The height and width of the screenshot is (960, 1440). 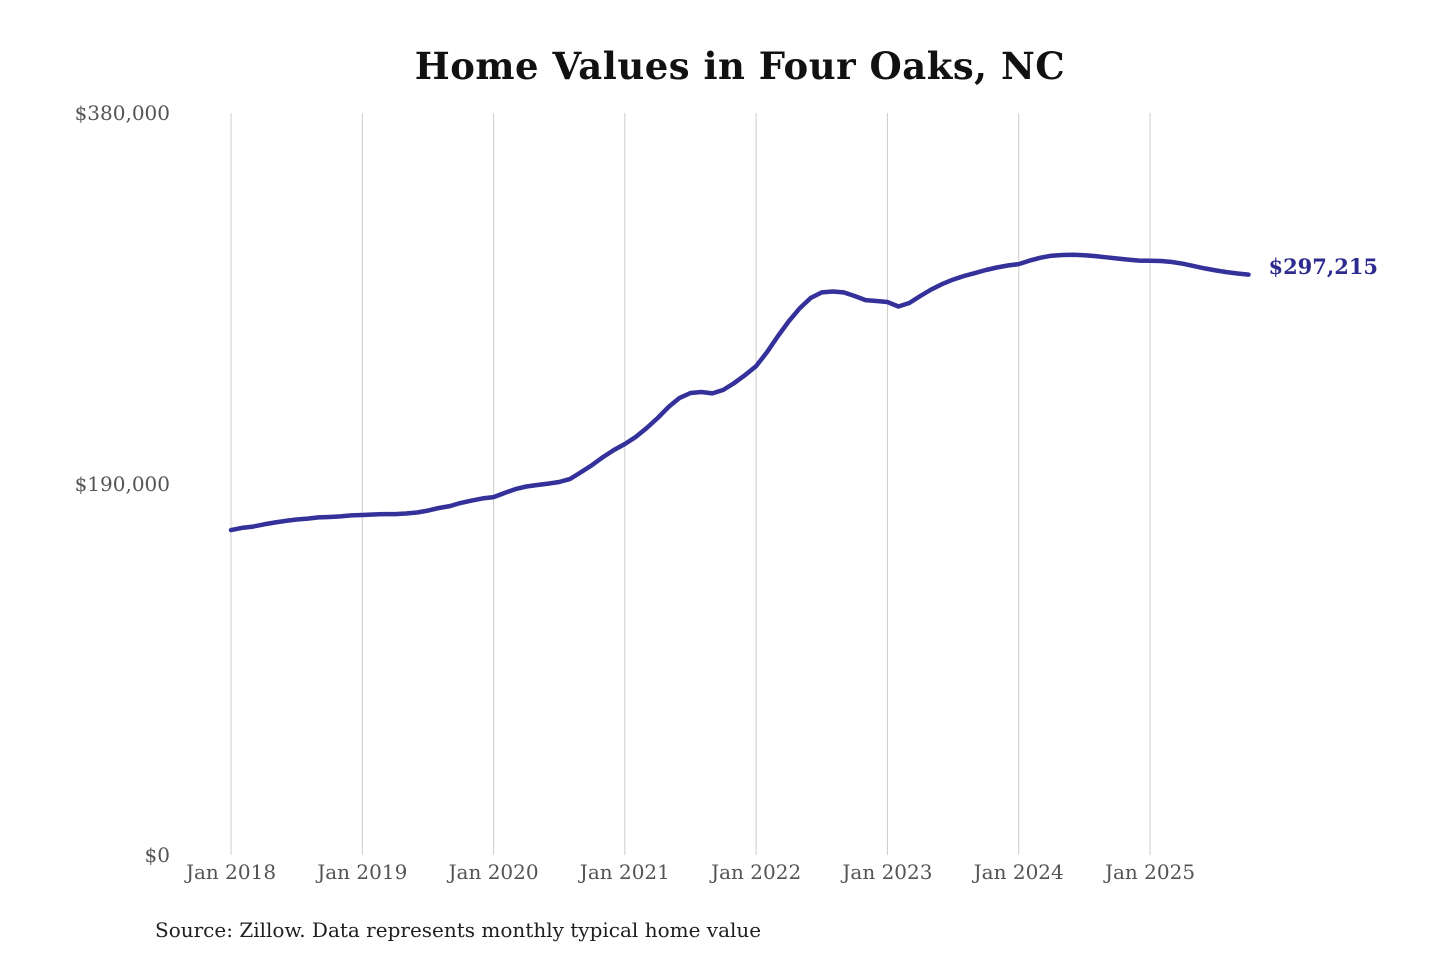 What do you see at coordinates (493, 872) in the screenshot?
I see `x-tick-label: Jan 2020` at bounding box center [493, 872].